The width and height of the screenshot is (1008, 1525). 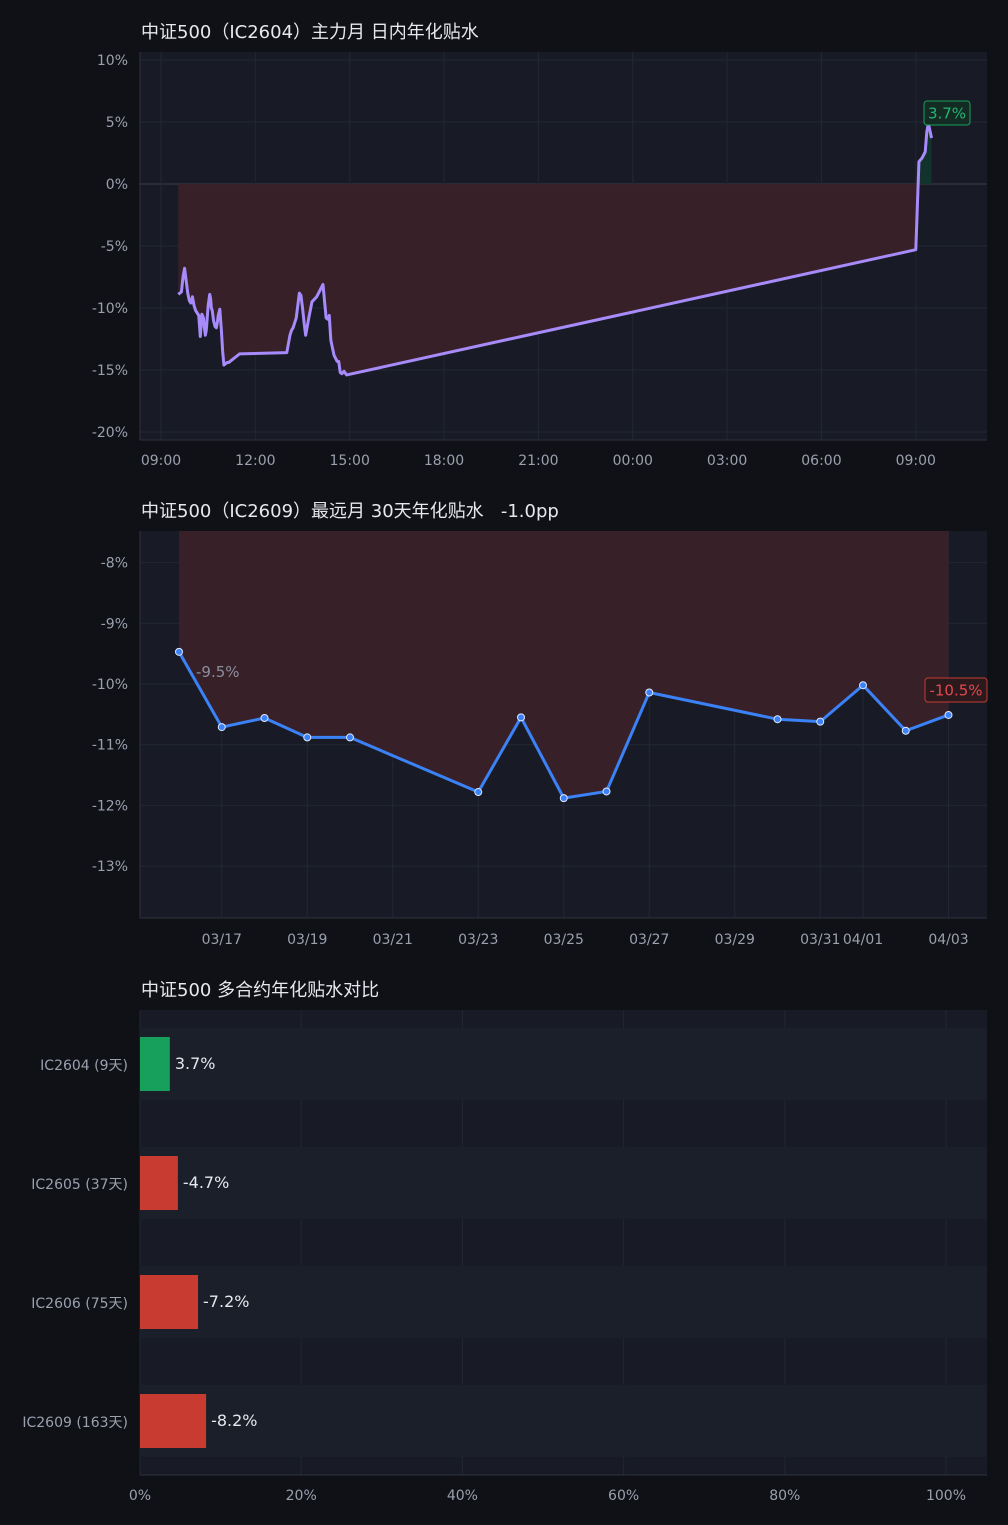 I want to click on chart2-x-tick: 03/25, so click(x=564, y=940).